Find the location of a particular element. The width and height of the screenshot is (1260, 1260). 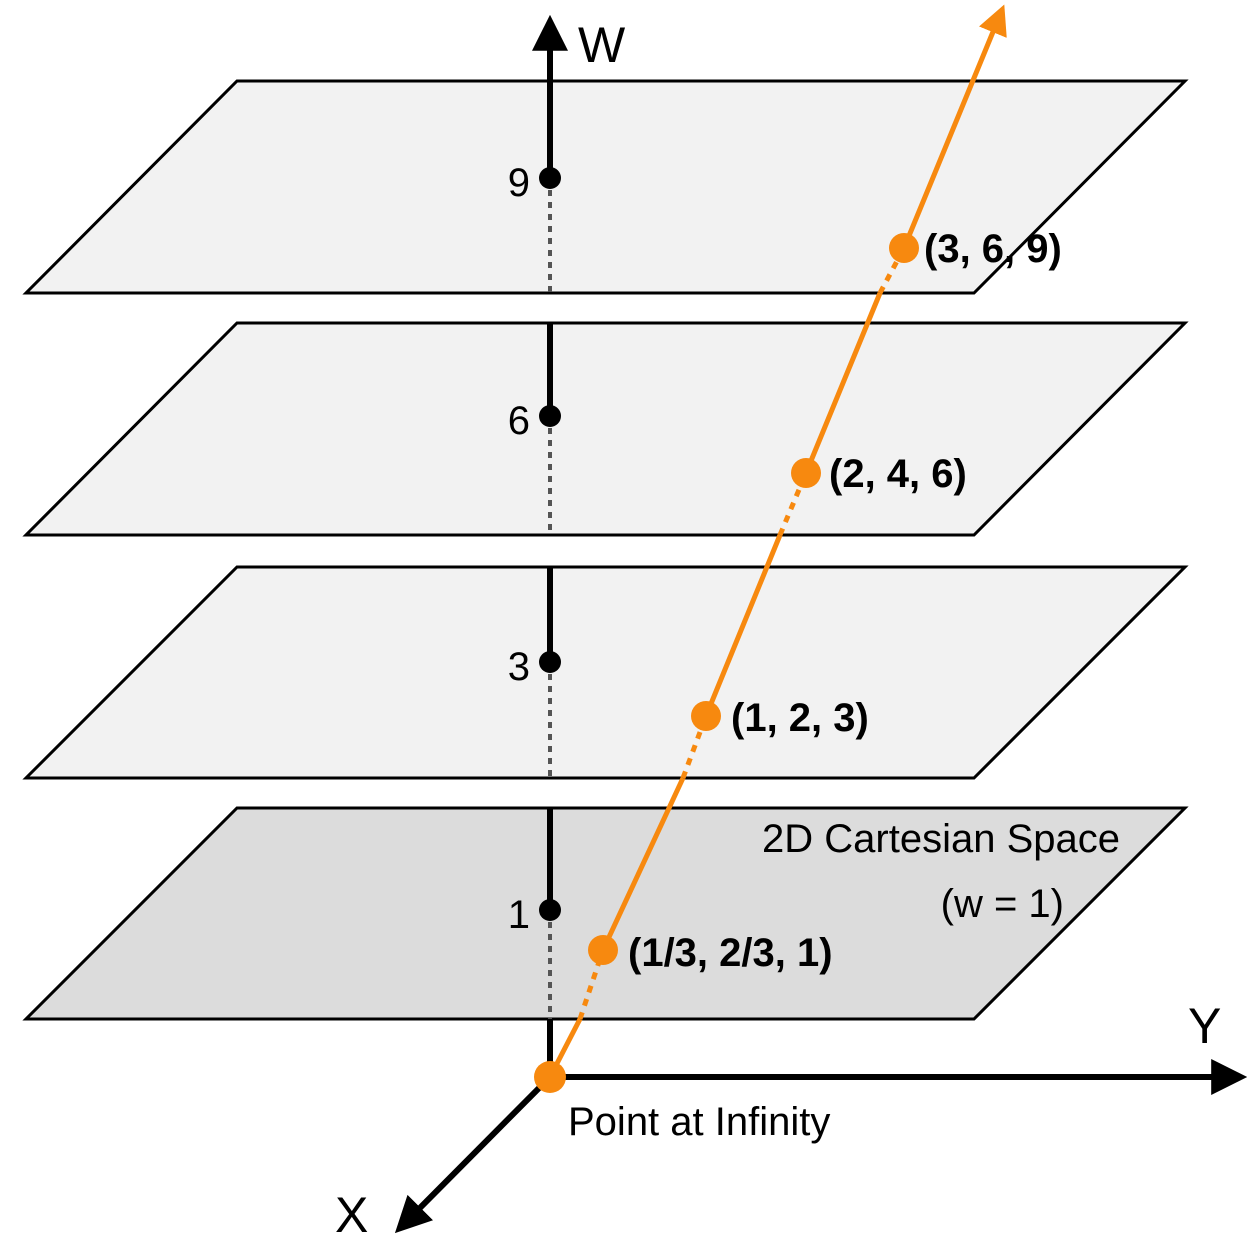

x-axis is located at coordinates (473, 1154).